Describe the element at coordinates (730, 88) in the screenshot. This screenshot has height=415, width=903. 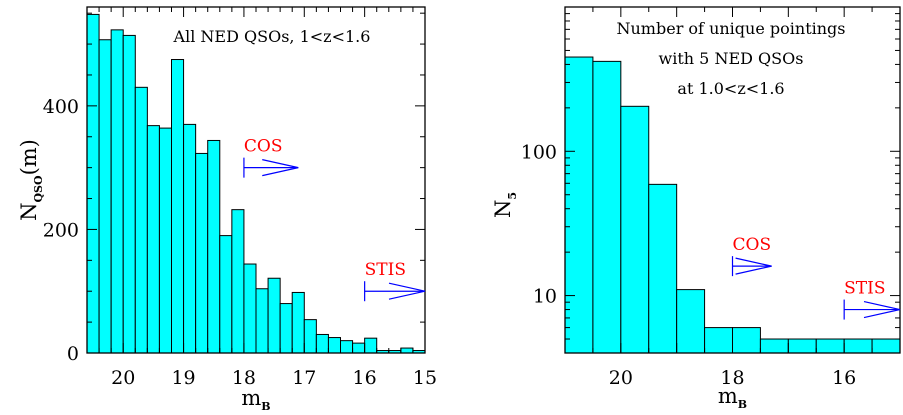
I see `chart-title-line: at 1.0<z<1.6` at that location.